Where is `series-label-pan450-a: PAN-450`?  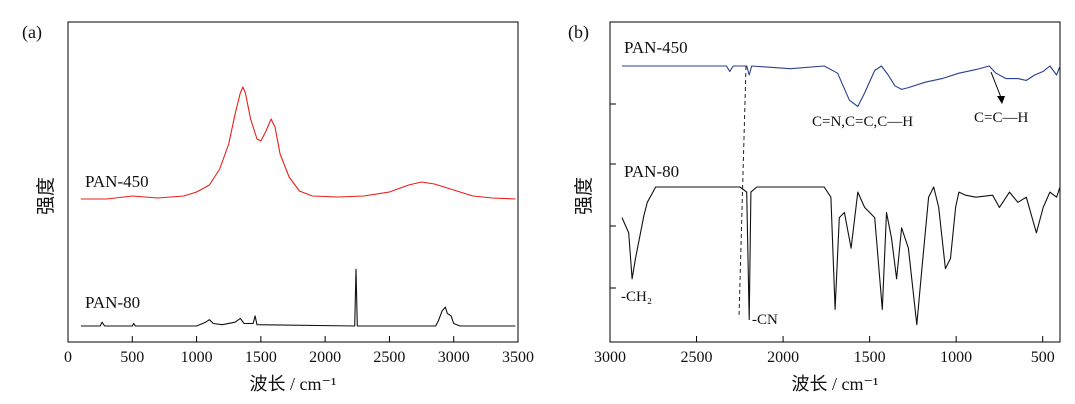
series-label-pan450-a: PAN-450 is located at coordinates (117, 181).